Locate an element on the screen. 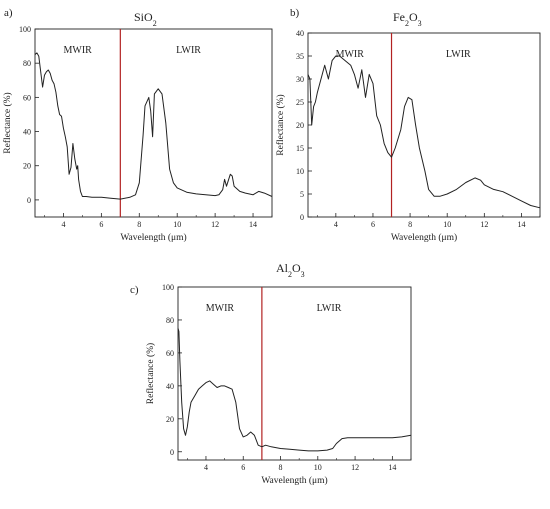 The image size is (550, 509). y-tick-label: 5 is located at coordinates (302, 194).